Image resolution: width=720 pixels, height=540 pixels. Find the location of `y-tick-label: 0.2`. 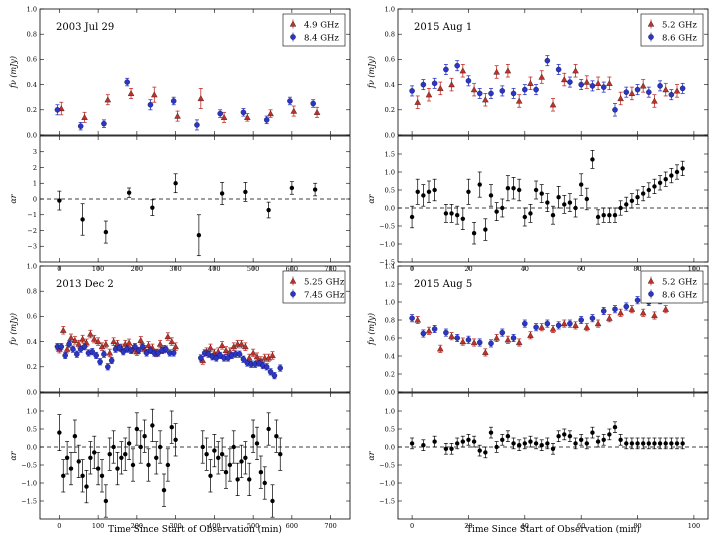

y-tick-label: 0.2 is located at coordinates (390, 110).